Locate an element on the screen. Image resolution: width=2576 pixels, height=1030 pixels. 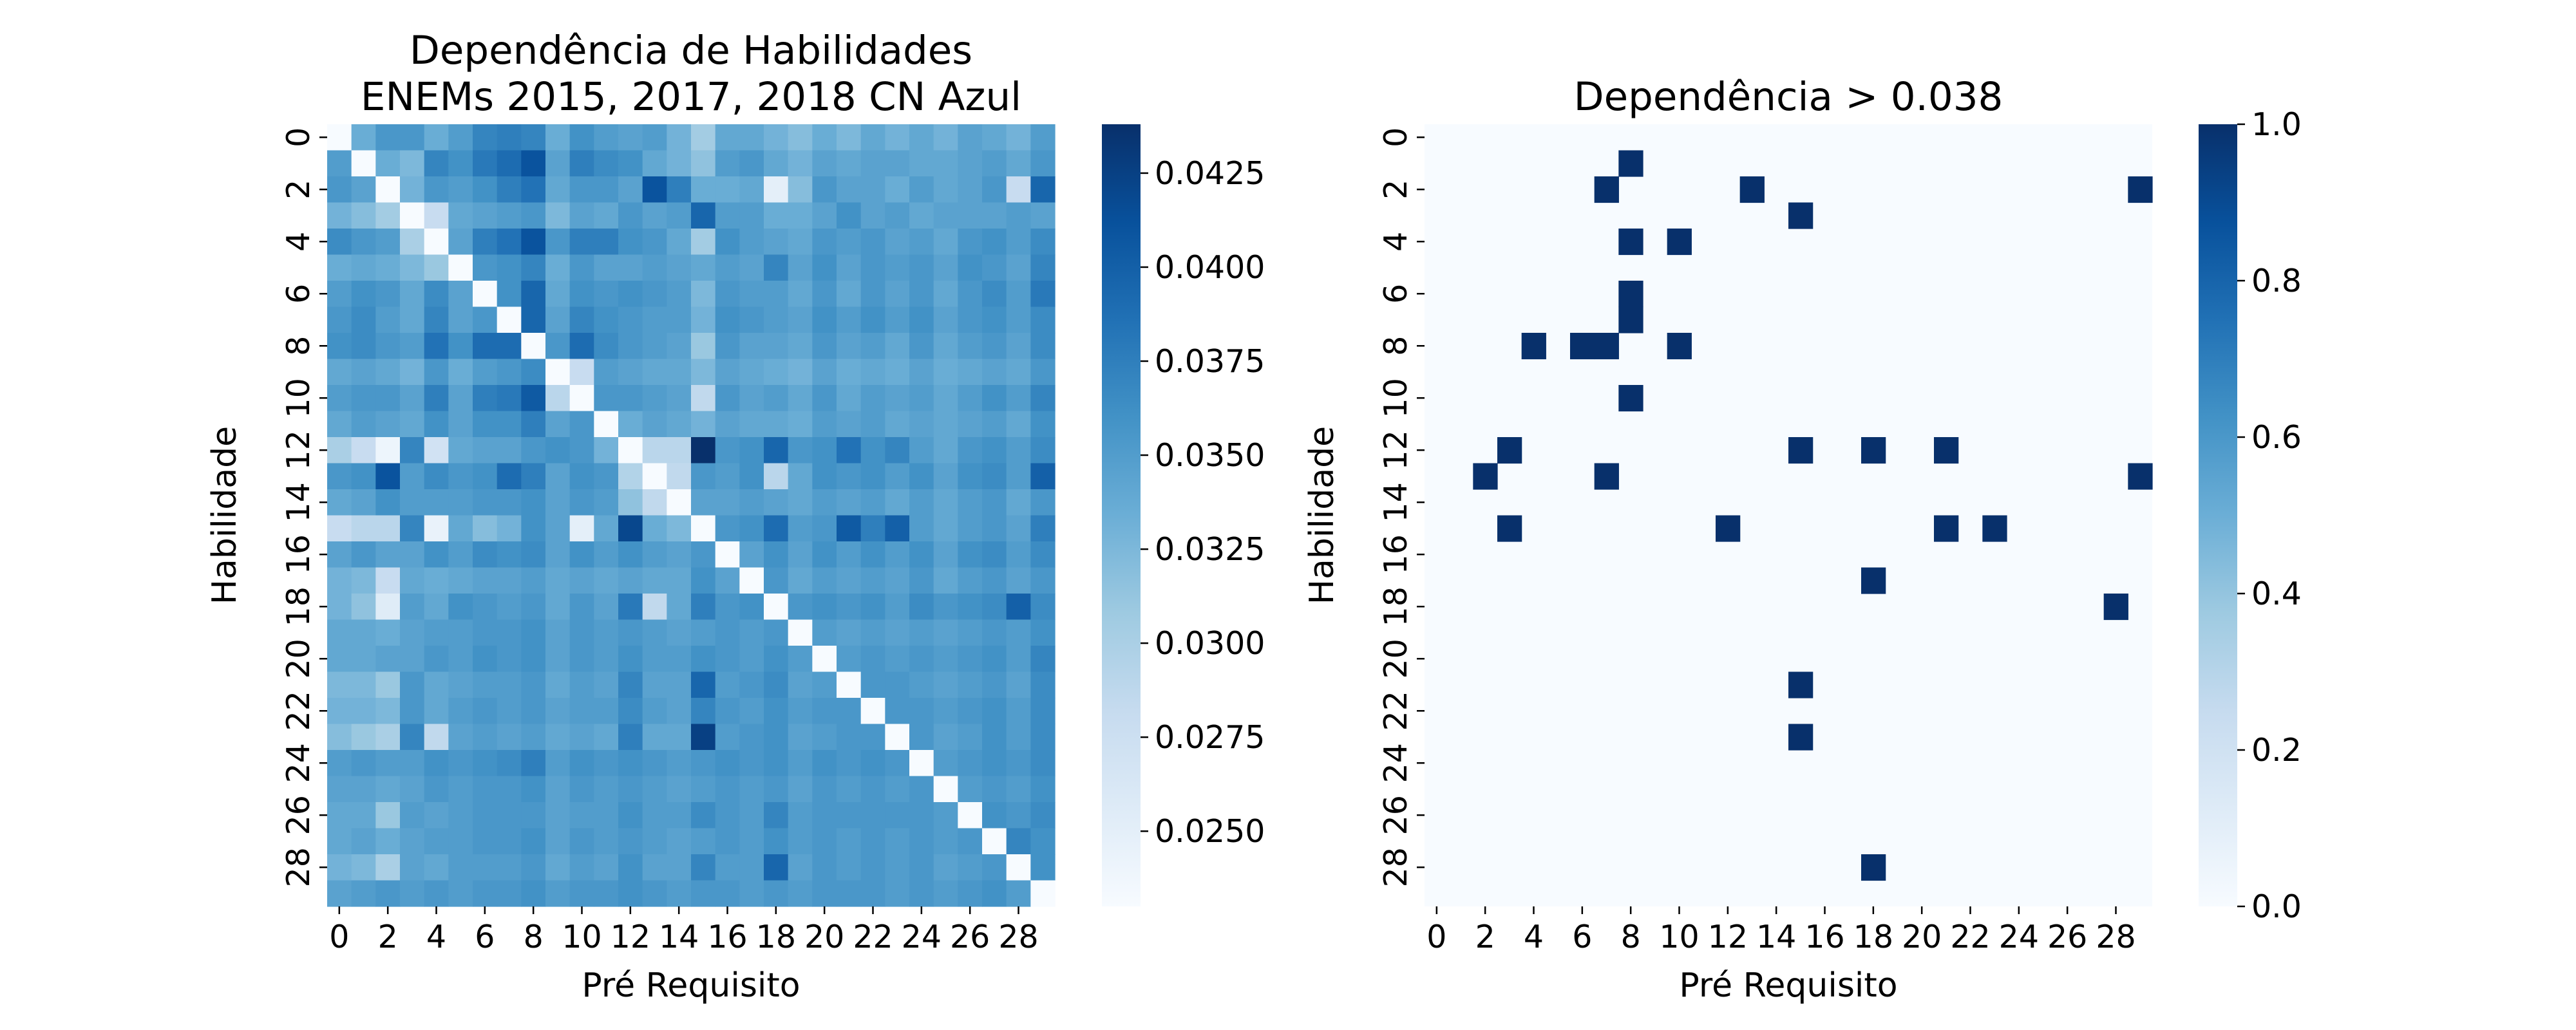
y-tick-label: 12 is located at coordinates (1396, 450).